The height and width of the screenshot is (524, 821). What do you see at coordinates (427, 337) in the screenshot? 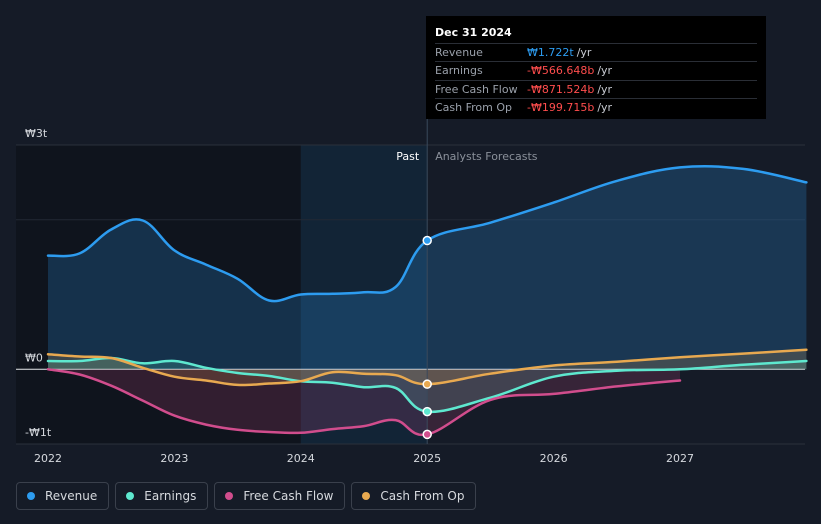
I see `hover-points` at bounding box center [427, 337].